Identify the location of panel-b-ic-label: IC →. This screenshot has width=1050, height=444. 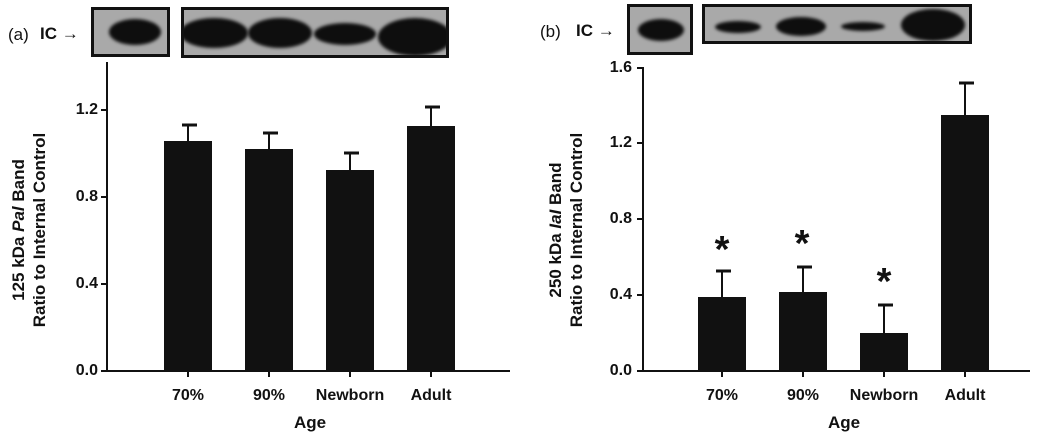
(595, 30).